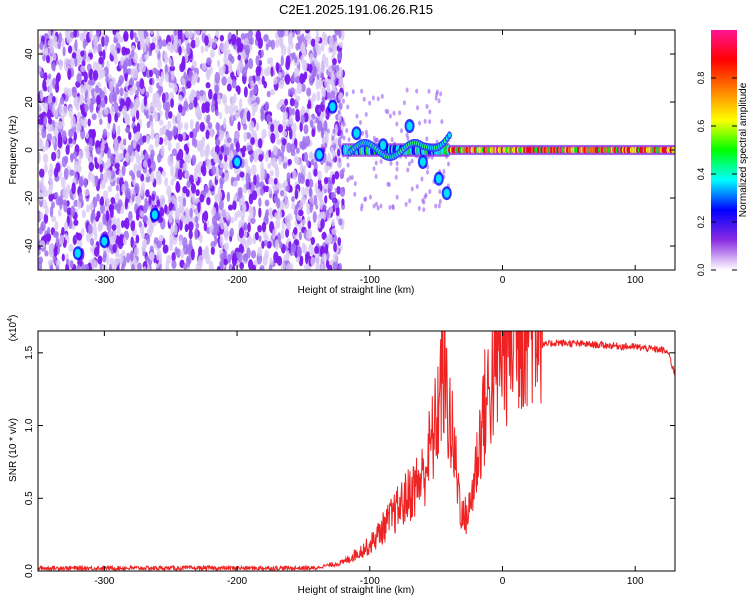 The width and height of the screenshot is (750, 600). I want to click on y-tick-label: 40, so click(29, 54).